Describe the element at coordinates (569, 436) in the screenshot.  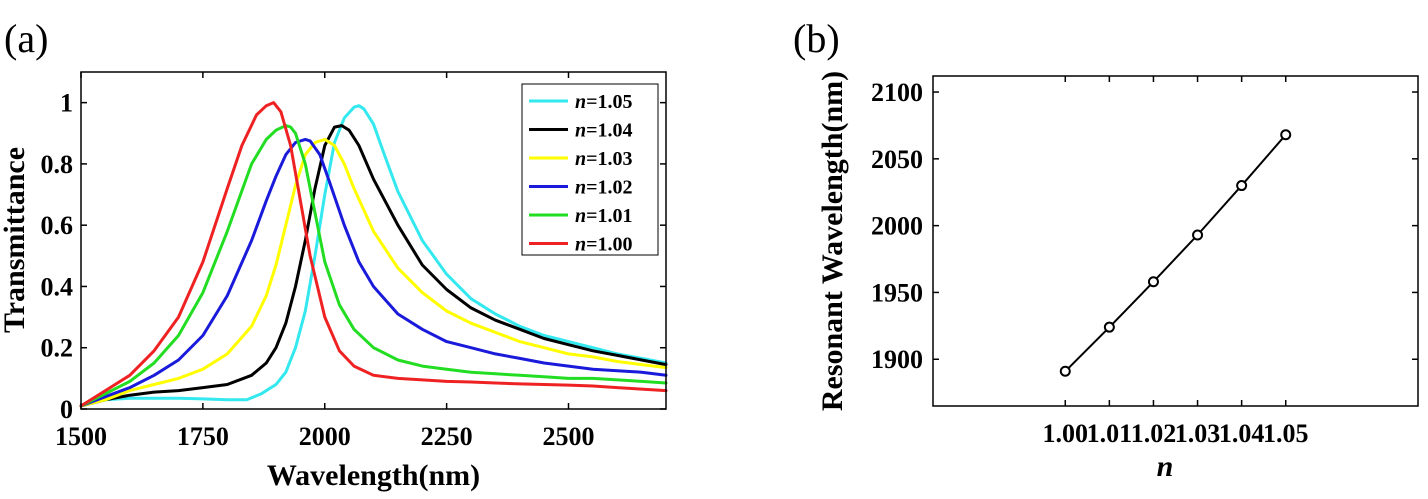
I see `panel-a-x-tick-label: 2500` at that location.